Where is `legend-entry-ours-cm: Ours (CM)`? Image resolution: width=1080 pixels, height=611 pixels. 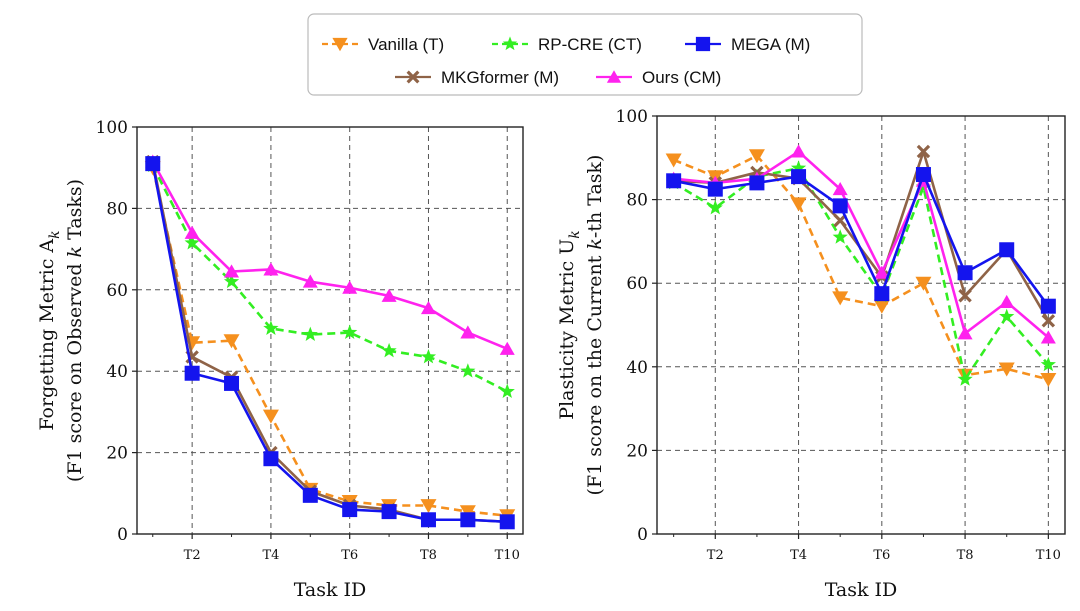
legend-entry-ours-cm: Ours (CM) is located at coordinates (658, 77).